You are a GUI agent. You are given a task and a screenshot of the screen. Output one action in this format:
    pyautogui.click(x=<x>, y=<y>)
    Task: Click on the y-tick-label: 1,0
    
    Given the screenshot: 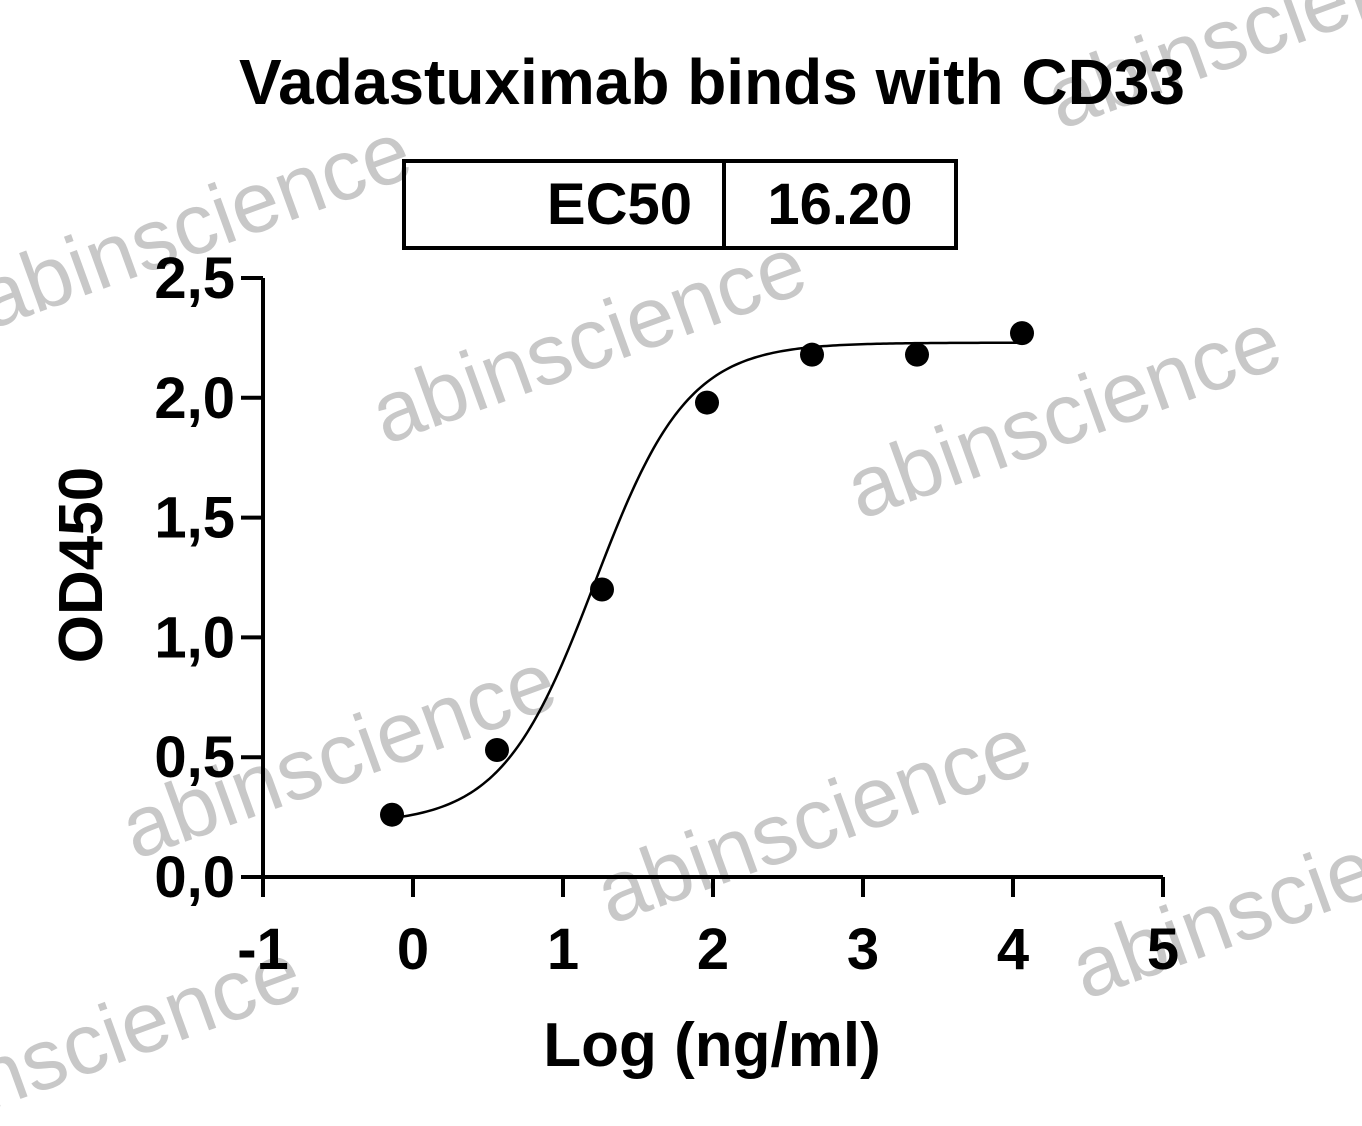 What is the action you would take?
    pyautogui.click(x=194, y=637)
    